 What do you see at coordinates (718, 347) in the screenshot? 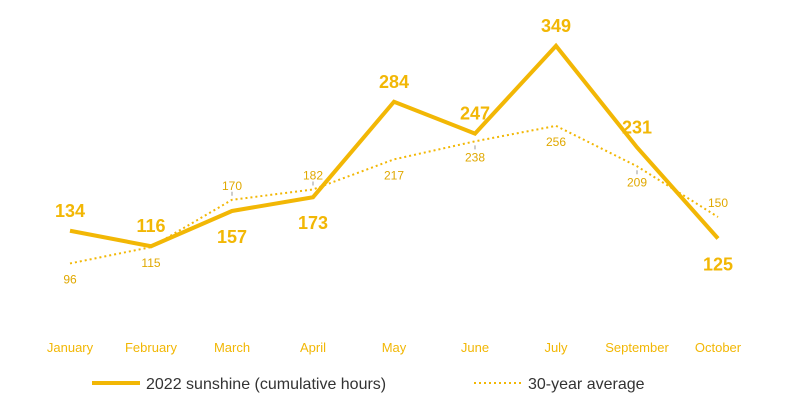
I see `x-tick-label: October` at bounding box center [718, 347].